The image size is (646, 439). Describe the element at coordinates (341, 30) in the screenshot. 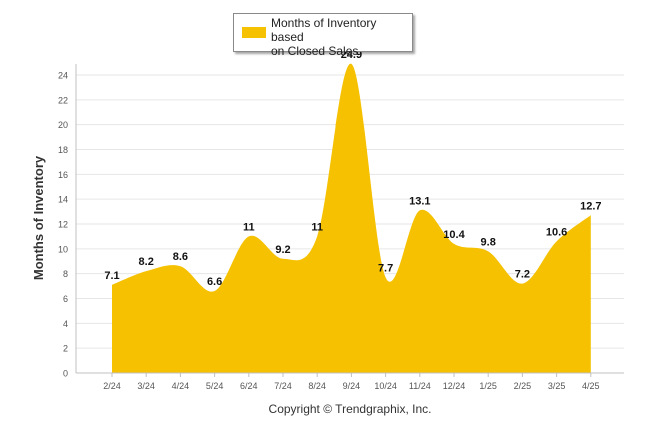

I see `legend-label-line-1: Months of Inventory based` at that location.